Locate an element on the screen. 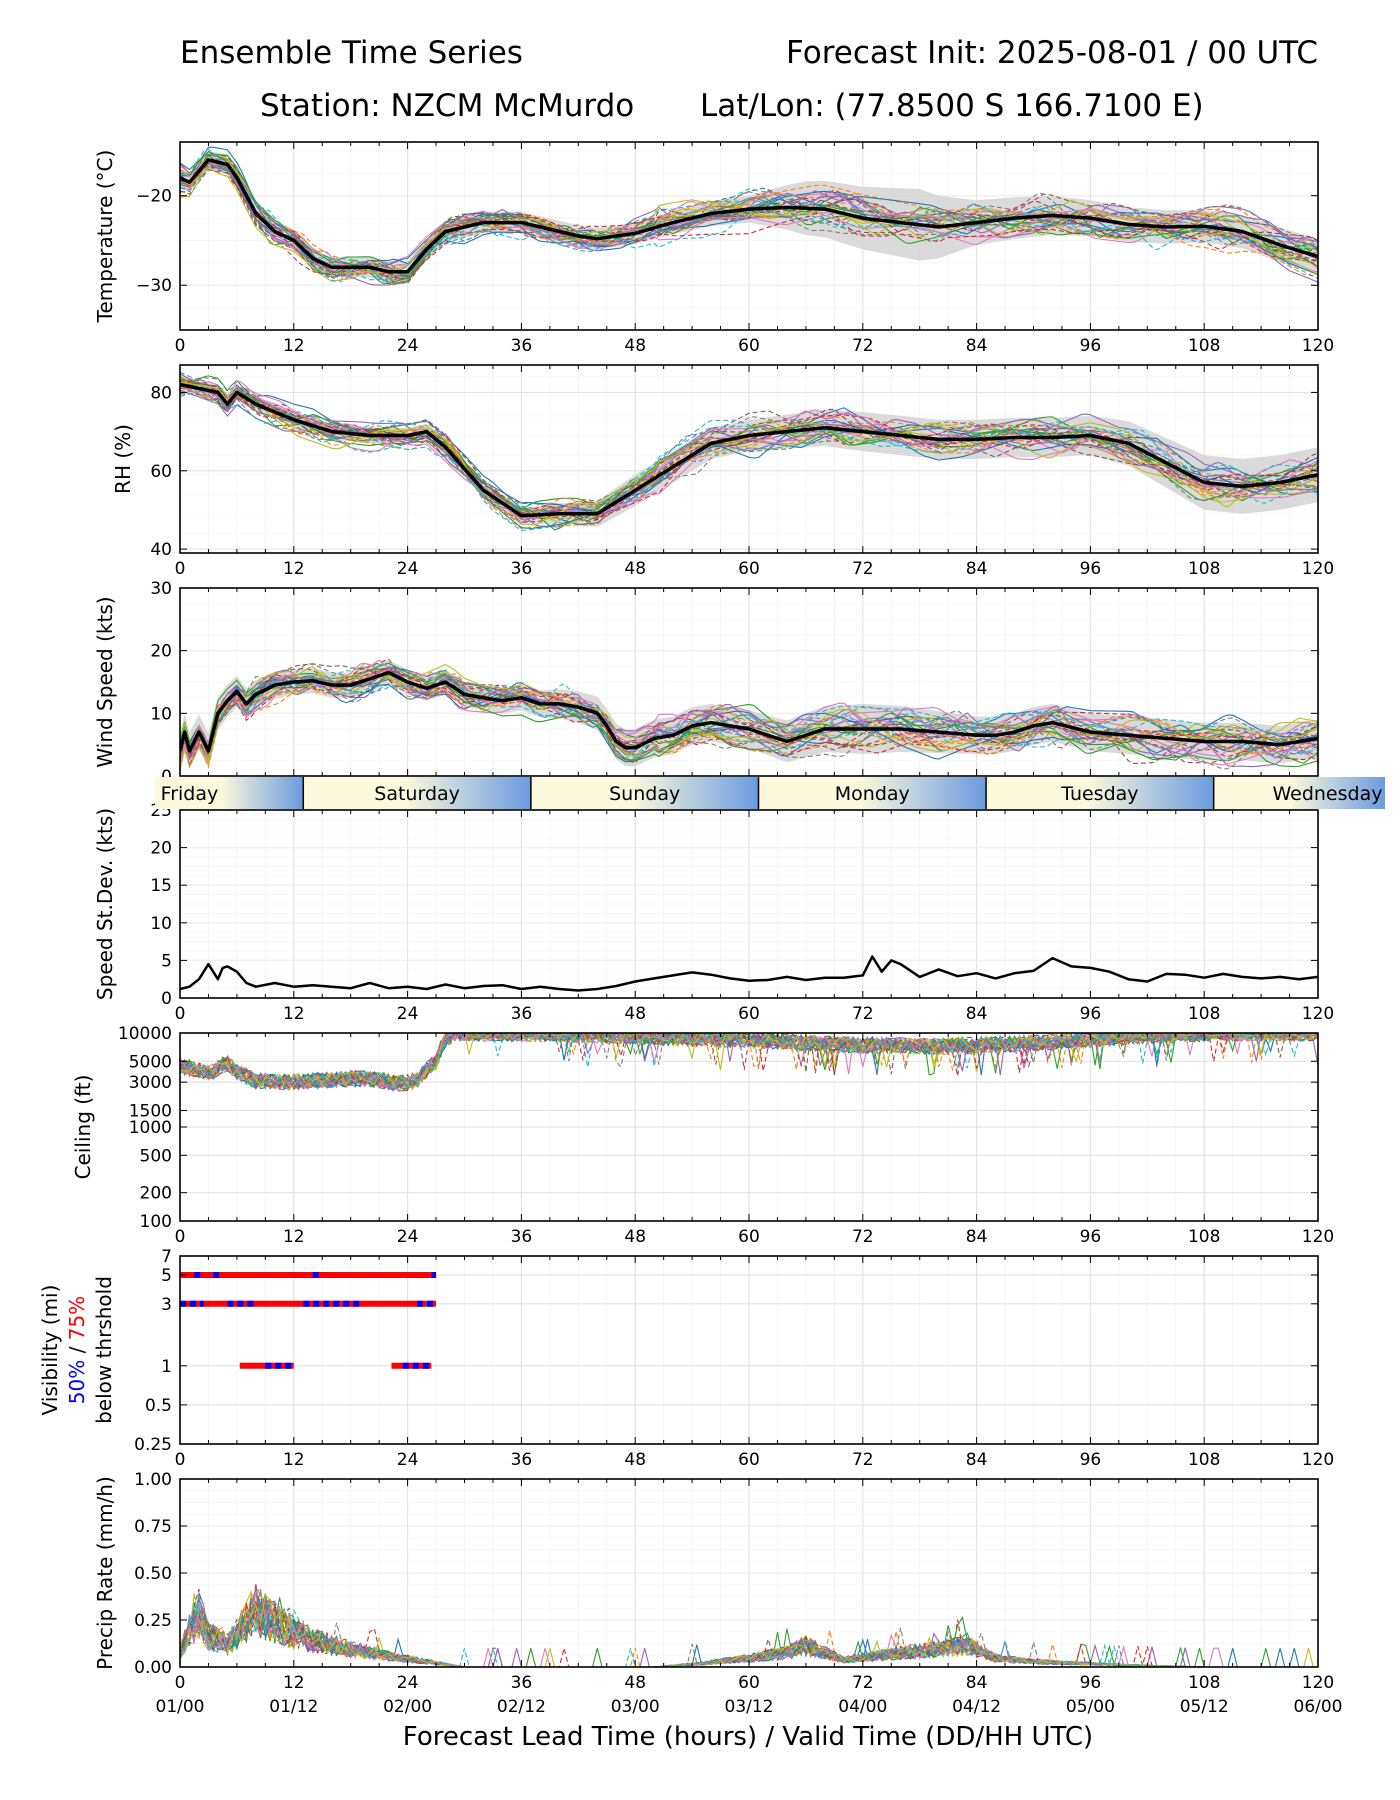  y-axis-label: Visibility (mi) is located at coordinates (50, 1350).